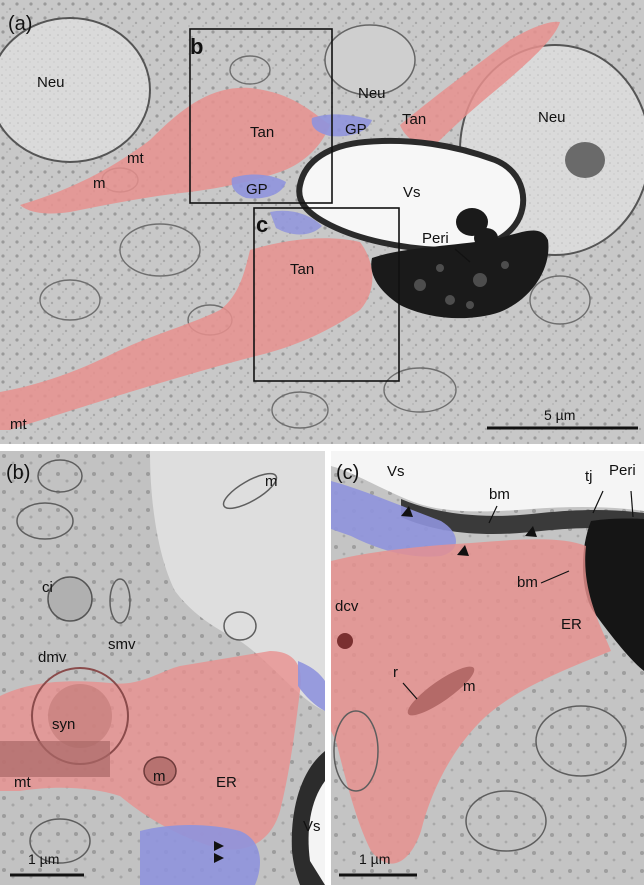 This screenshot has height=885, width=644. What do you see at coordinates (469, 686) in the screenshot?
I see `label-m-c: m` at bounding box center [469, 686].